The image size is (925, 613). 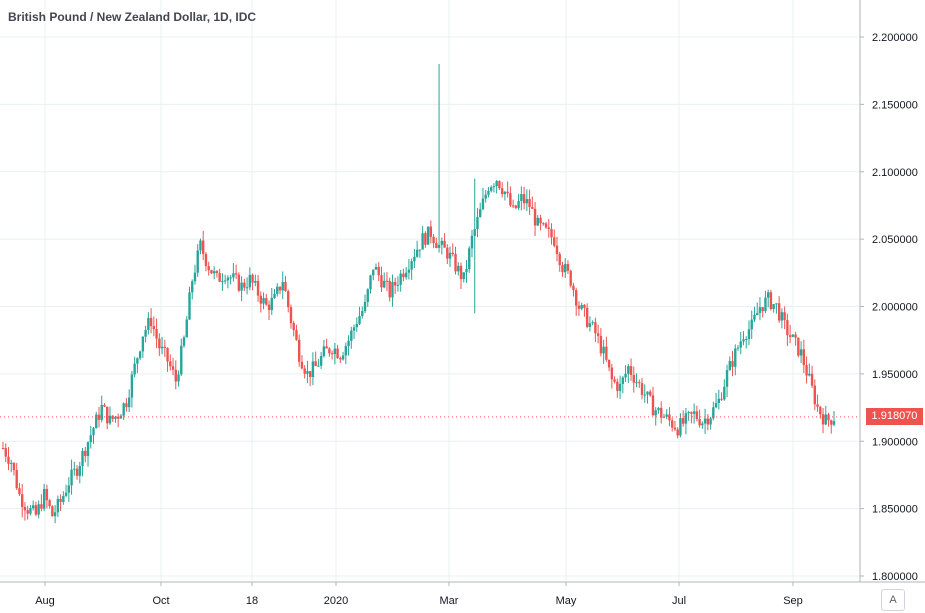 I want to click on y-tick-label: 1.950000, so click(x=895, y=375).